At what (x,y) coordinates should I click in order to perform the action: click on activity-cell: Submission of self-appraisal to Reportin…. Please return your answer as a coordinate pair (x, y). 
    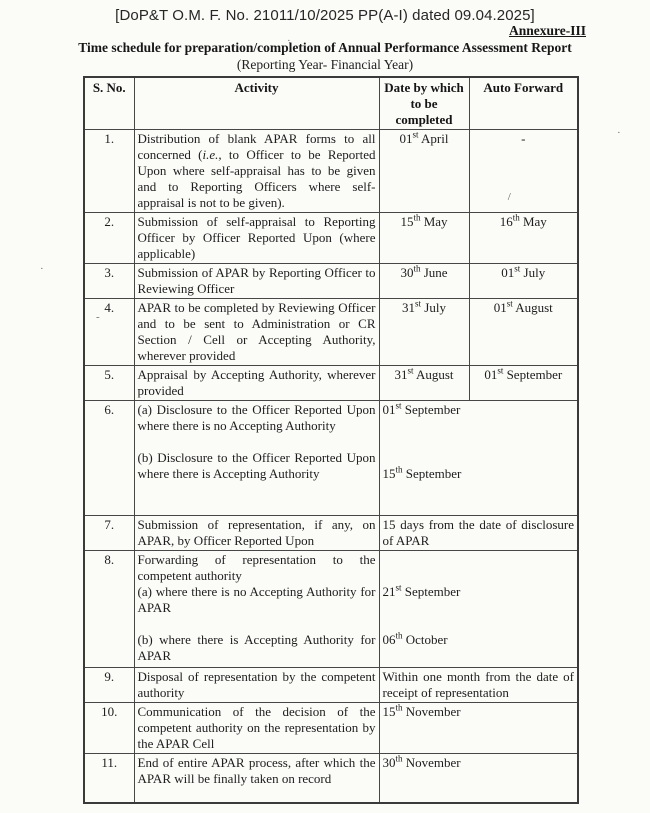
    Looking at the image, I should click on (256, 238).